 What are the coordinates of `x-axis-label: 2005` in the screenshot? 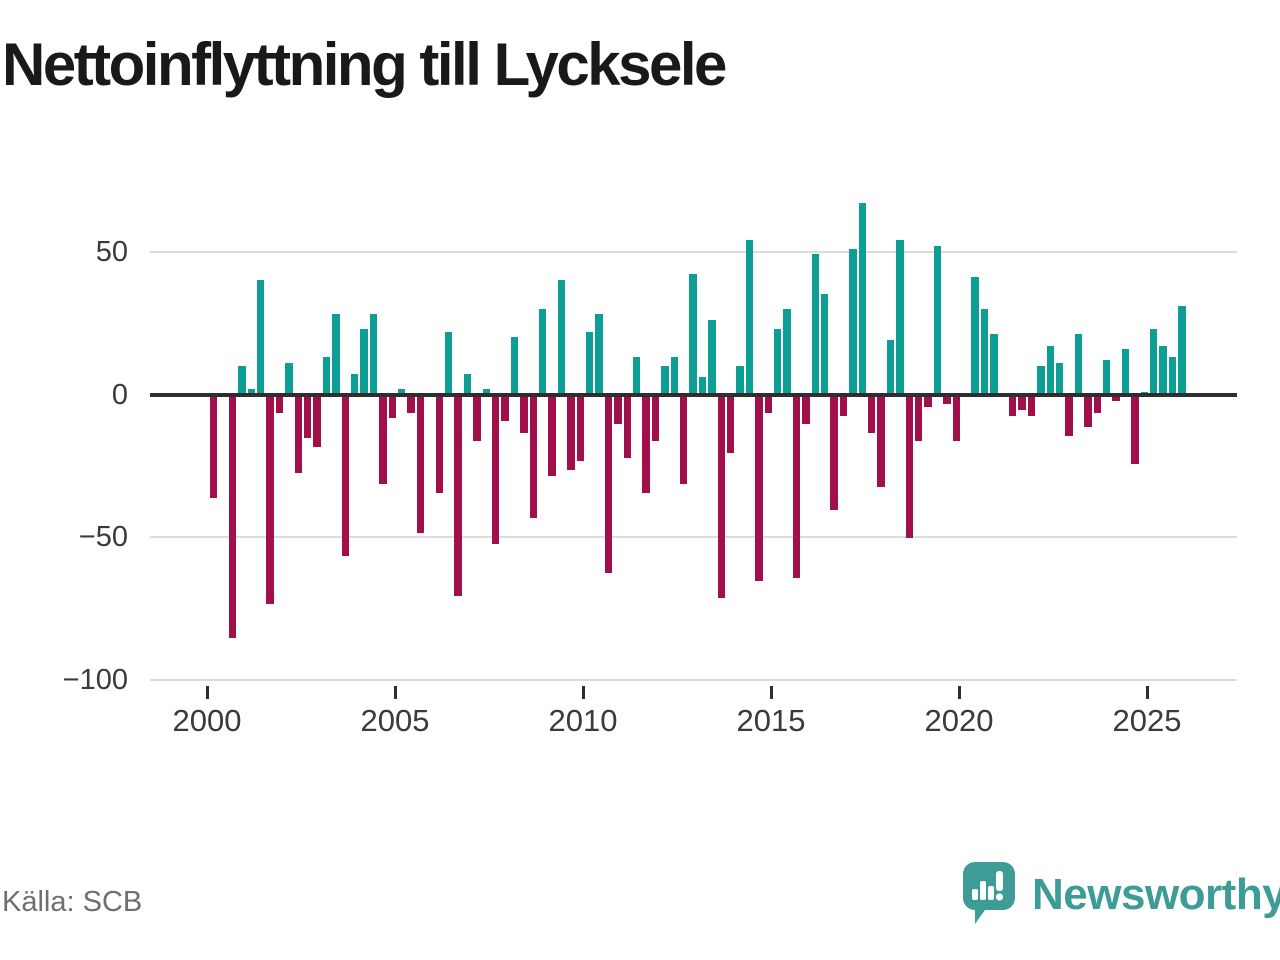 It's located at (395, 720).